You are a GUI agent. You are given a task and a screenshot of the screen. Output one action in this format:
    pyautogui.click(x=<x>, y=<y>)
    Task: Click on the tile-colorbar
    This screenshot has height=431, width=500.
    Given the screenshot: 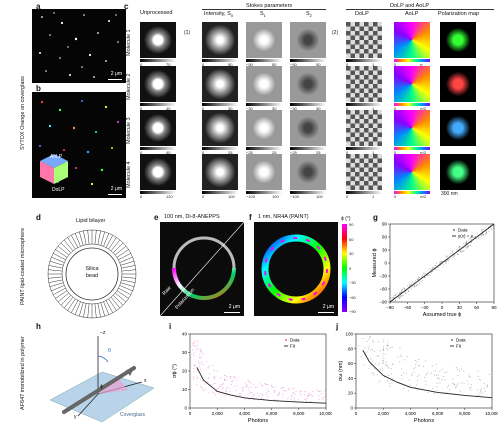 What is the action you would take?
    pyautogui.click(x=308, y=148)
    